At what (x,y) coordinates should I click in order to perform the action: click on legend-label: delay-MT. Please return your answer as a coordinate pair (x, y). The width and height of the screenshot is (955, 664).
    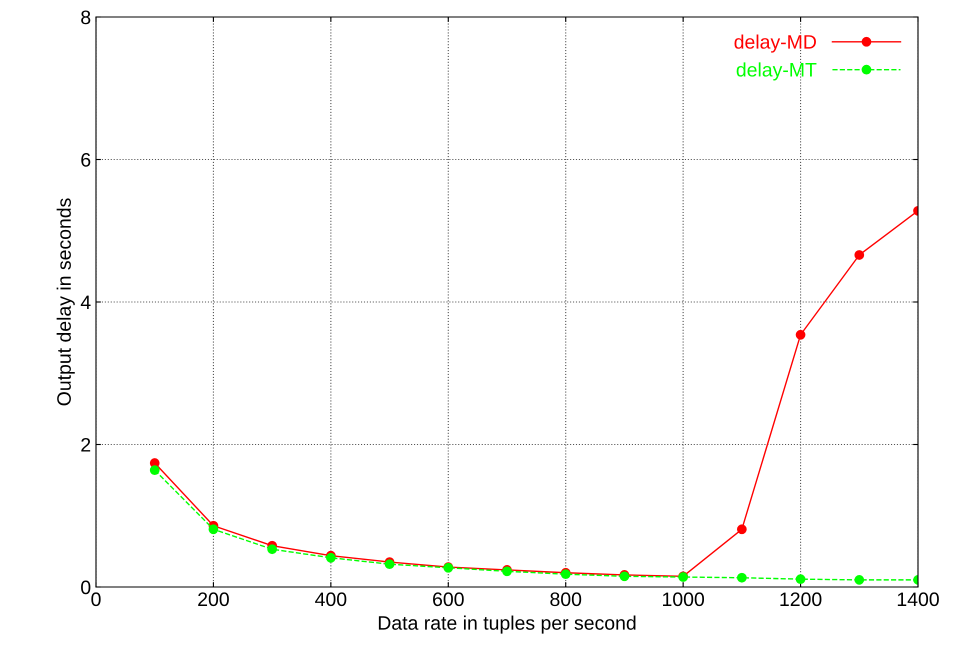
    Looking at the image, I should click on (776, 71).